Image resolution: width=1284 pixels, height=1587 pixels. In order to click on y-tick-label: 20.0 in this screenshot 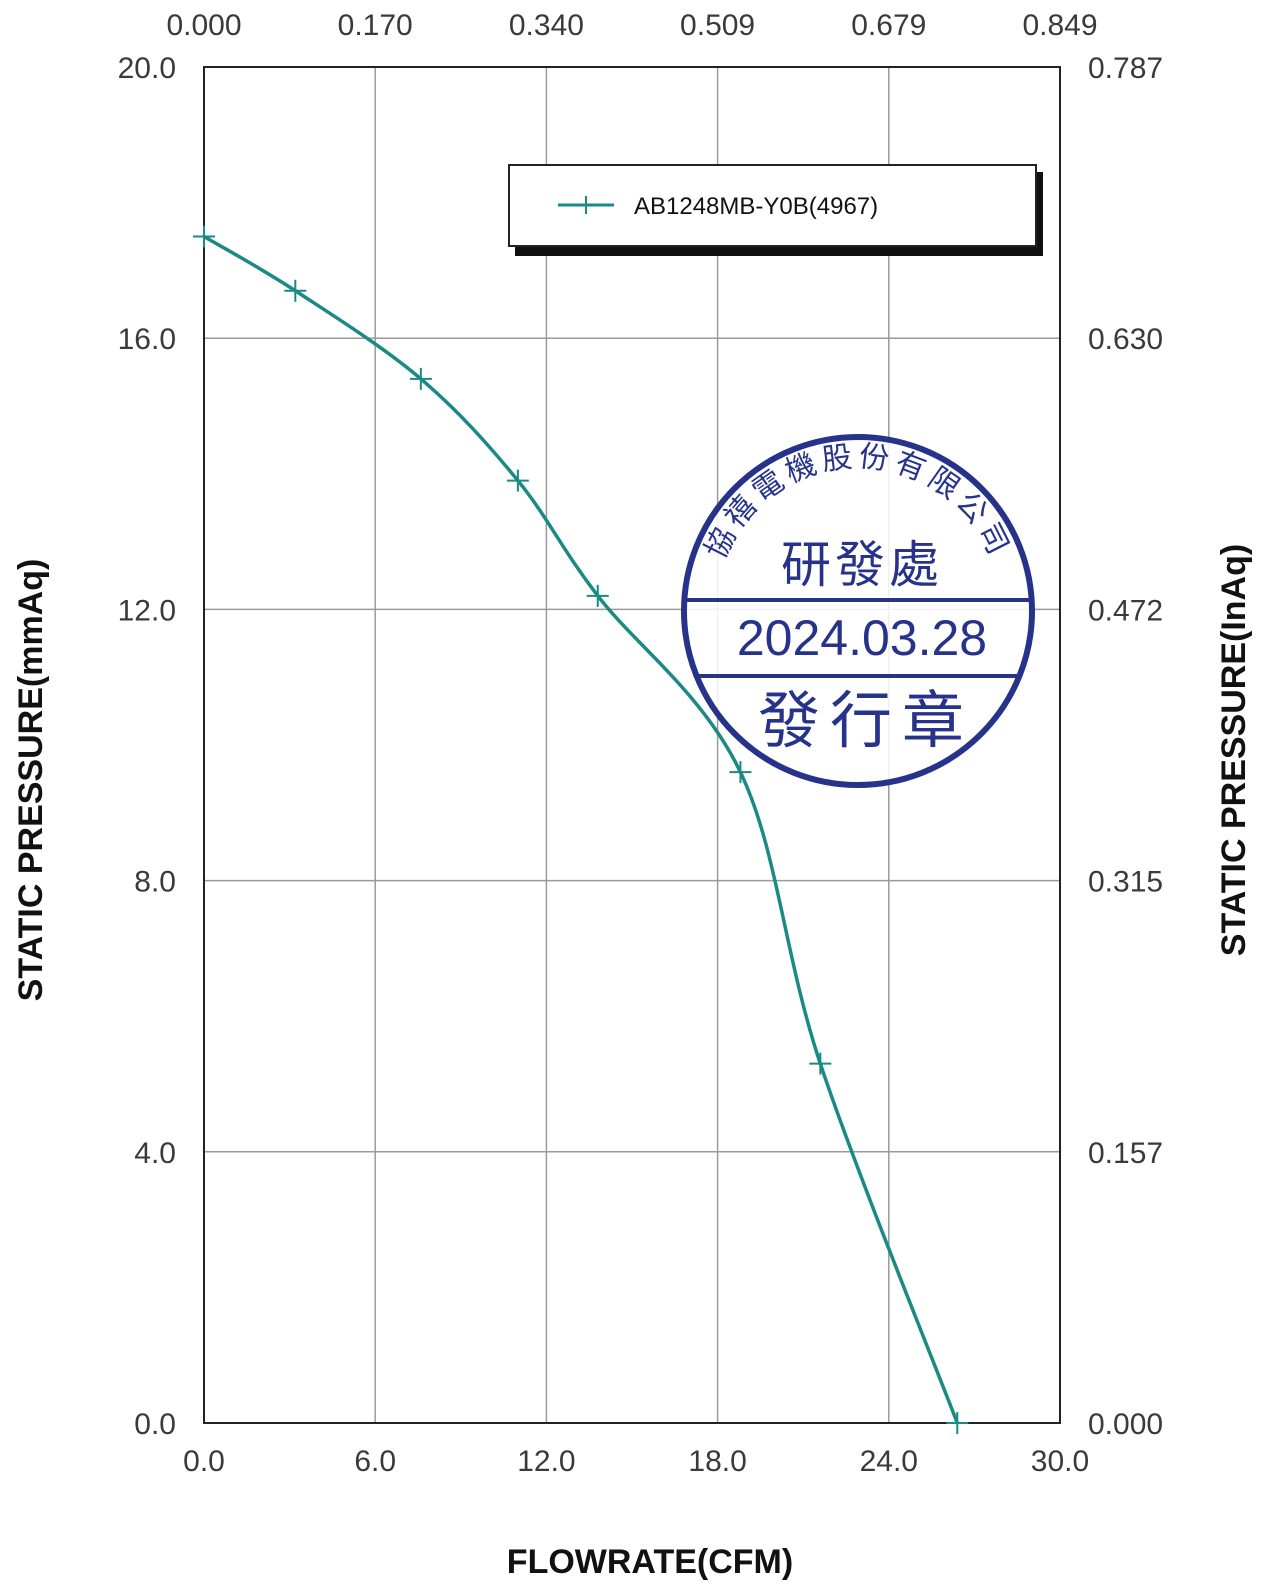, I will do `click(147, 68)`.